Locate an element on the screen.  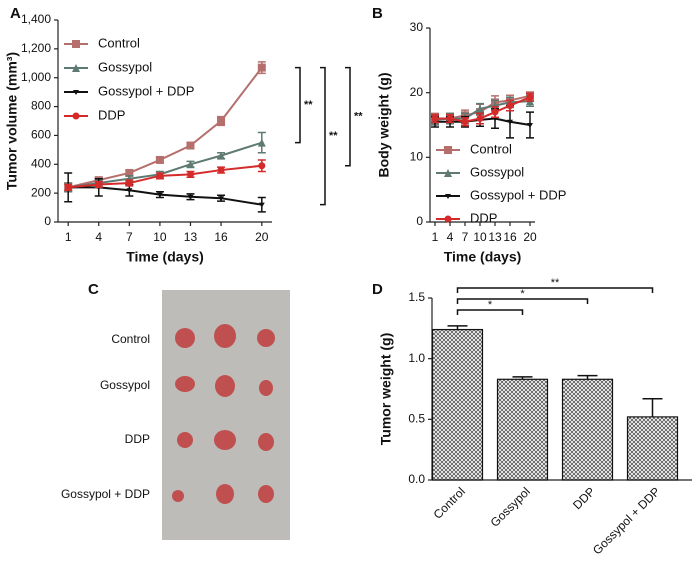
y-tick-label: 1,400 is located at coordinates (36, 19).